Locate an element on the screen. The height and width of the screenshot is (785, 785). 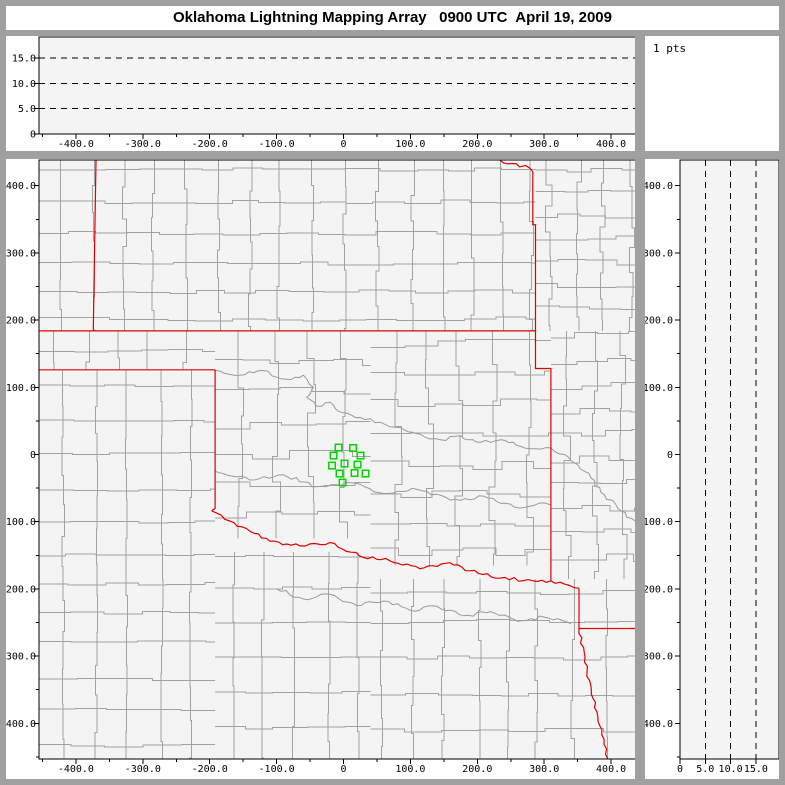
map-x-tick-label: -100.0 is located at coordinates (277, 769).